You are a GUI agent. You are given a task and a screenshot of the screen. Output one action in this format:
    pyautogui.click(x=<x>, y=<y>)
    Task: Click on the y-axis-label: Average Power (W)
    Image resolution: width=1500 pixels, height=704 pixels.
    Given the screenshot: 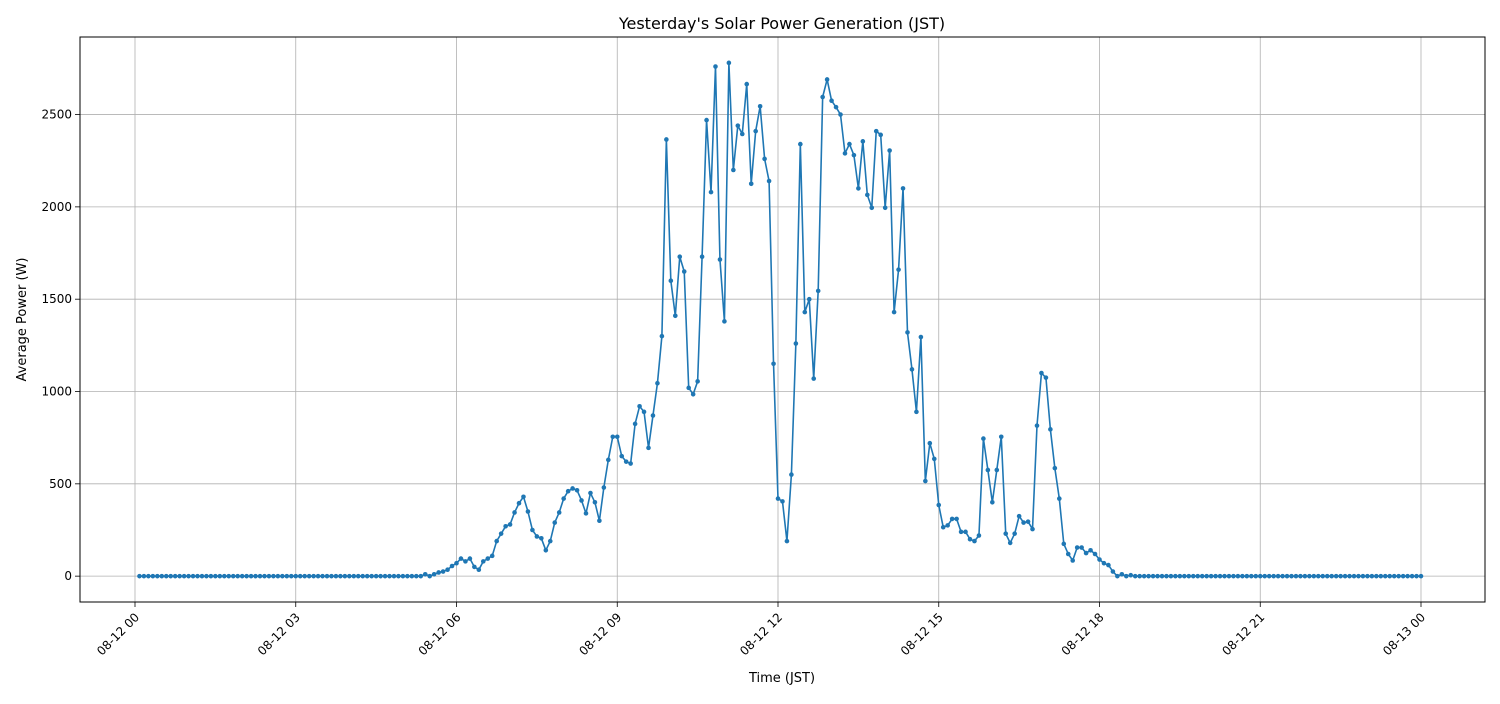 What is the action you would take?
    pyautogui.click(x=22, y=320)
    